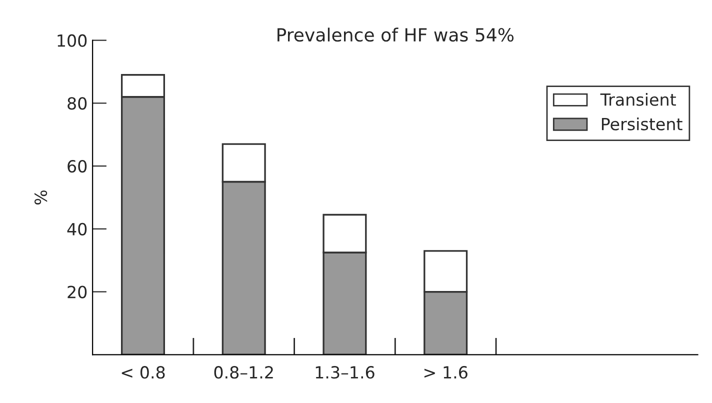 This screenshot has width=712, height=403. Describe the element at coordinates (77, 166) in the screenshot. I see `y-tick-label: 60` at that location.